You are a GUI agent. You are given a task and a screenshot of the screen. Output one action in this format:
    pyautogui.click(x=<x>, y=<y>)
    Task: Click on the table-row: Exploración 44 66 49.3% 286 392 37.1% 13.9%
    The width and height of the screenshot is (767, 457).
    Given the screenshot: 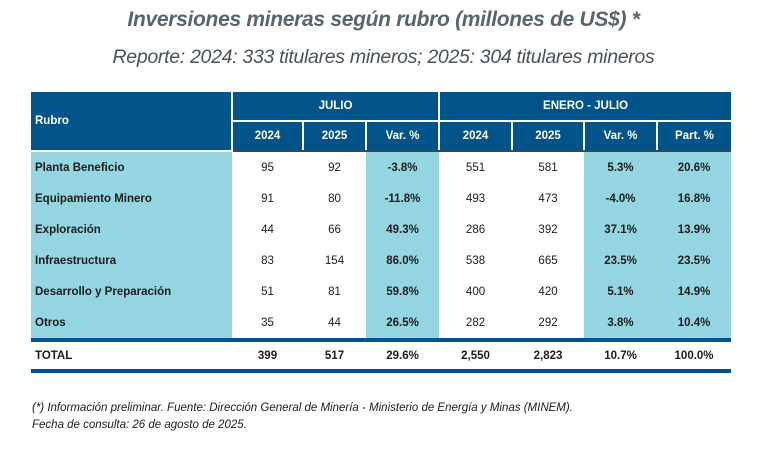 What is the action you would take?
    pyautogui.click(x=381, y=229)
    